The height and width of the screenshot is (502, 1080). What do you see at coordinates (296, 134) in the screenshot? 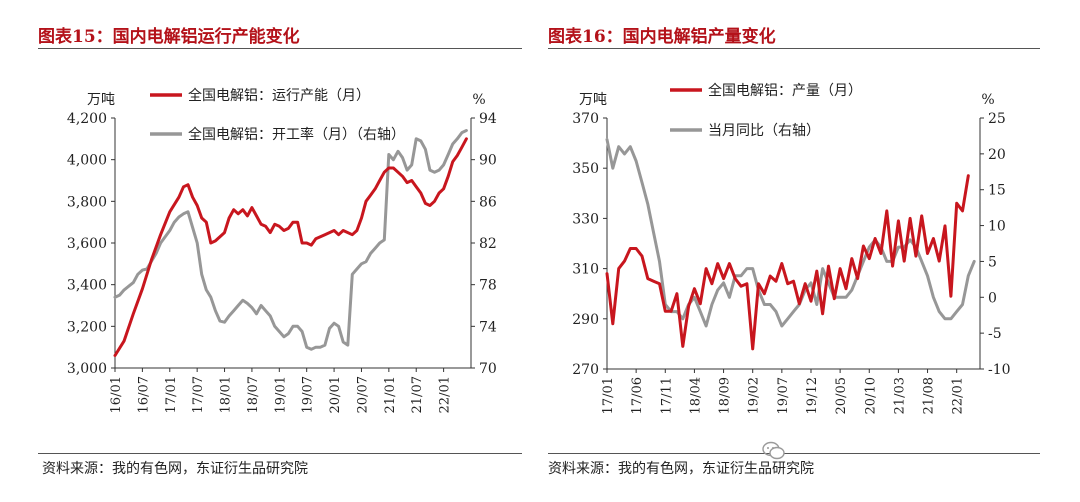
I see `legend-label: 全国电解铝：开工率（月）（右轴）` at bounding box center [296, 134].